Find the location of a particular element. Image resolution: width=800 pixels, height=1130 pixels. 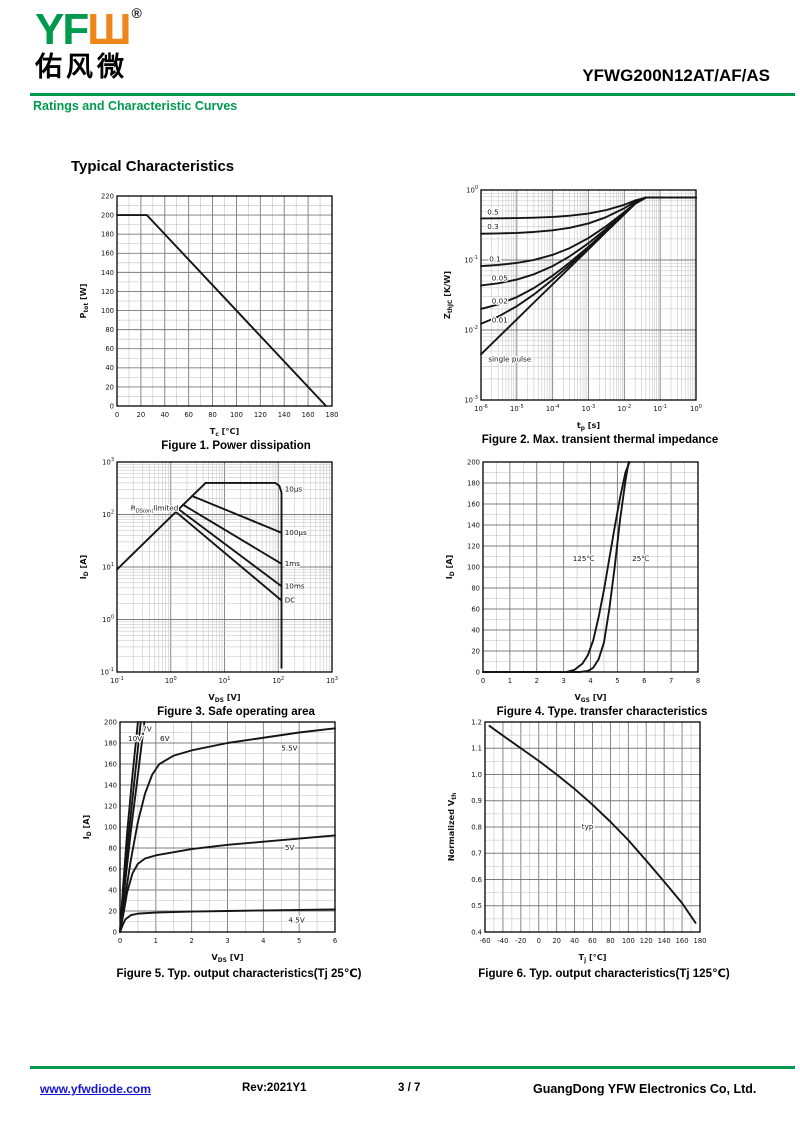

svg-text: Tj [°C] is located at coordinates (592, 958).